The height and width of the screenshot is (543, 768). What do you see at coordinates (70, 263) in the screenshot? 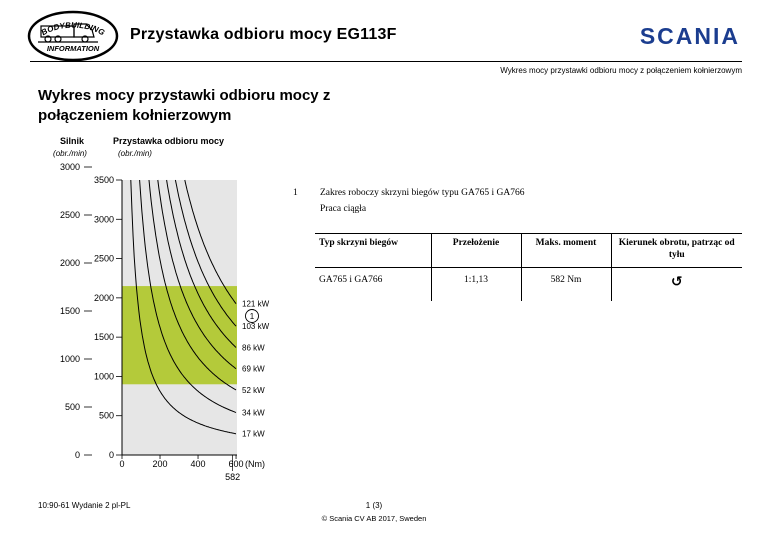
I see `engine-tick-label: 2000` at bounding box center [70, 263].